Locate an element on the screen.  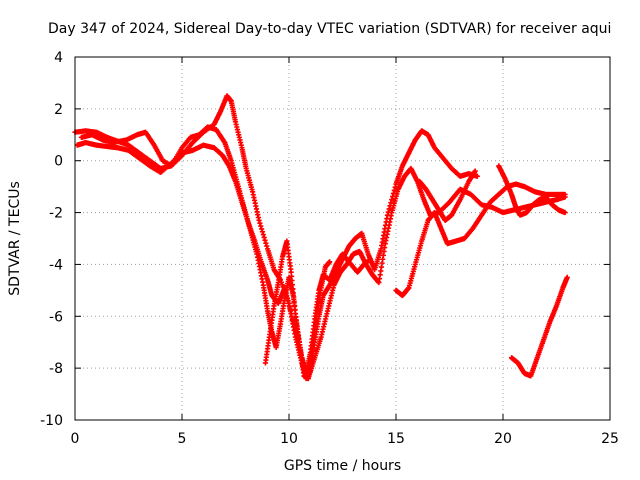
x-axis-label: GPS time / hours is located at coordinates (342, 466).